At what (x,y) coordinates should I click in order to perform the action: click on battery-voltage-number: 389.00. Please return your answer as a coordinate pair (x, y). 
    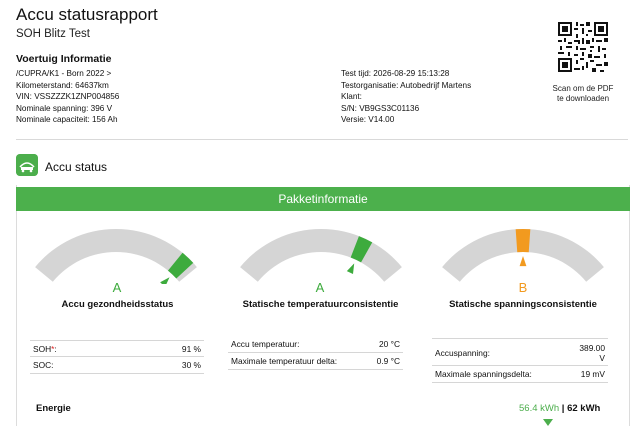
    Looking at the image, I should click on (592, 348).